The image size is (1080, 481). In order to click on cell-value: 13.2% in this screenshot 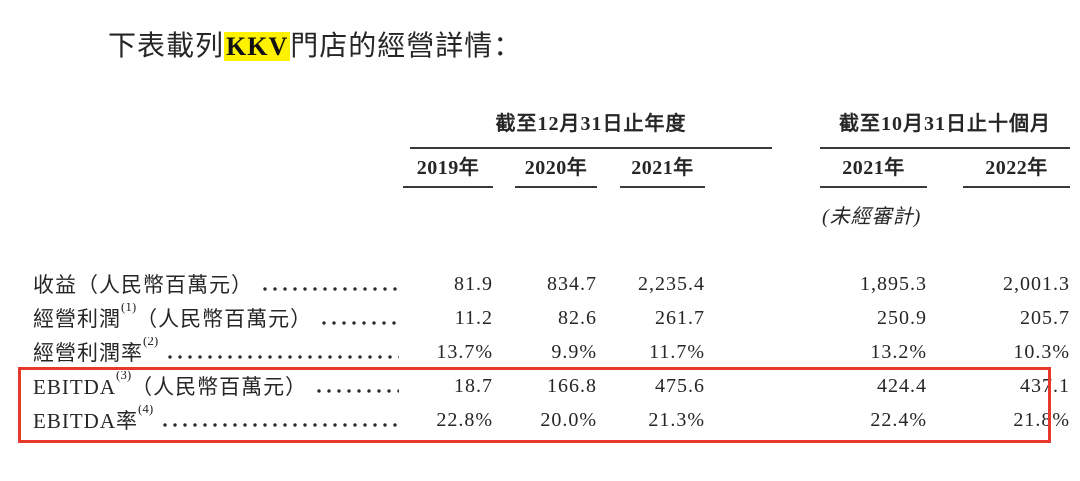, I will do `click(898, 351)`.